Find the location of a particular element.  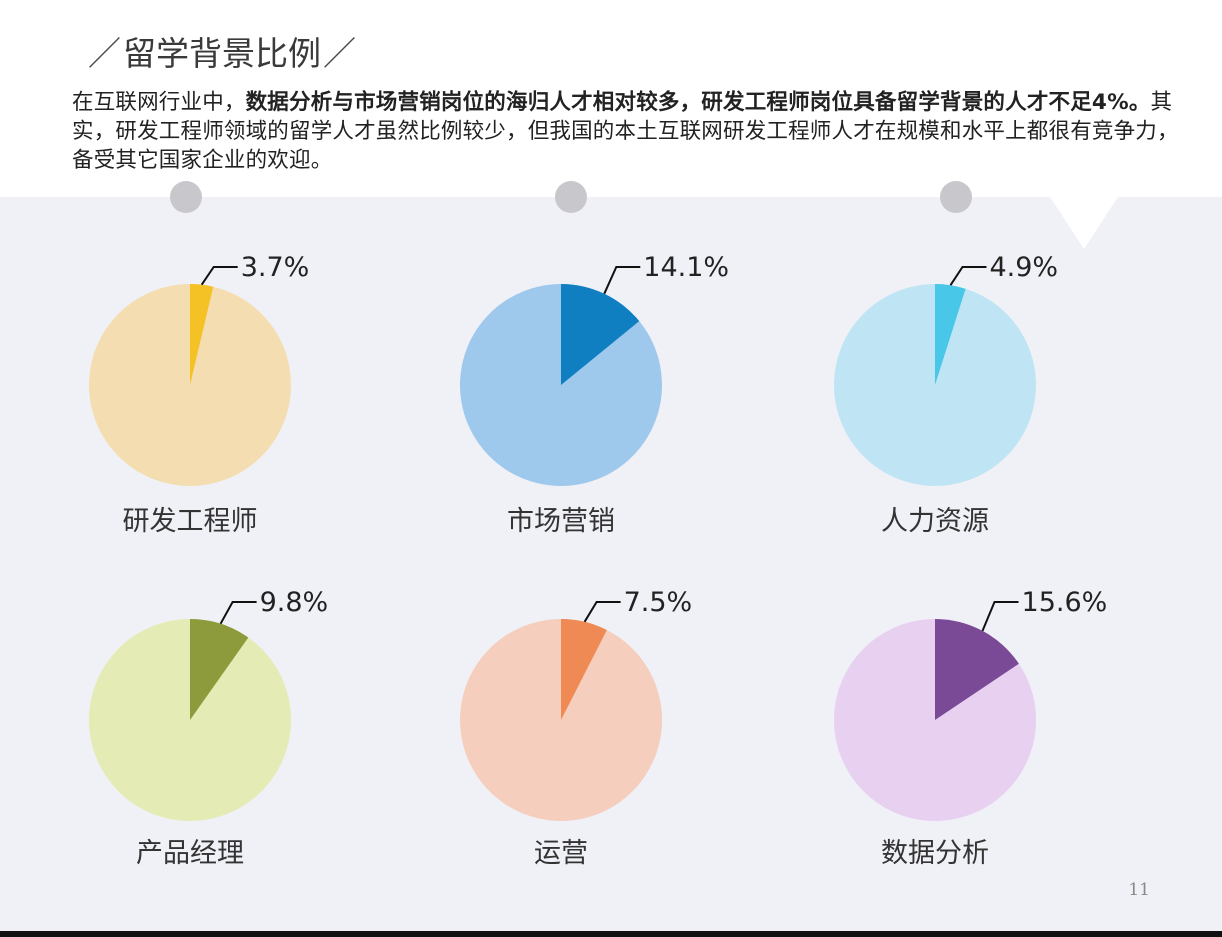

pie-4-percent-label: 9.8% is located at coordinates (294, 602).